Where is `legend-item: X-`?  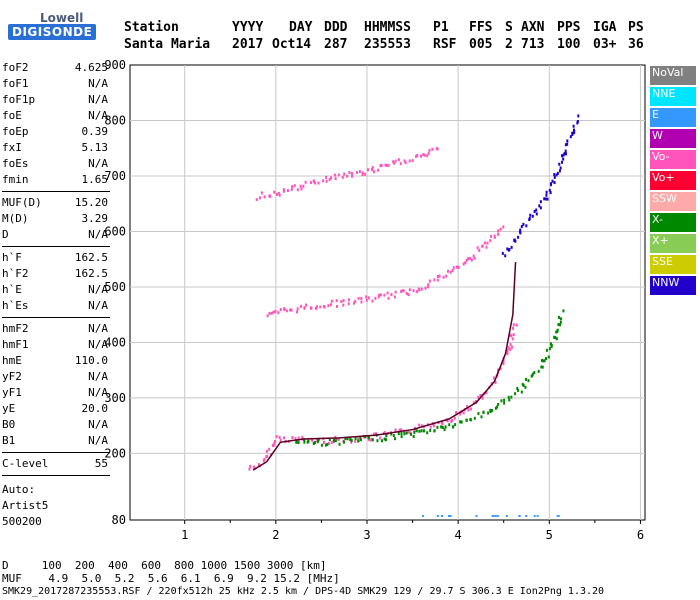
legend-item: X- is located at coordinates (673, 222).